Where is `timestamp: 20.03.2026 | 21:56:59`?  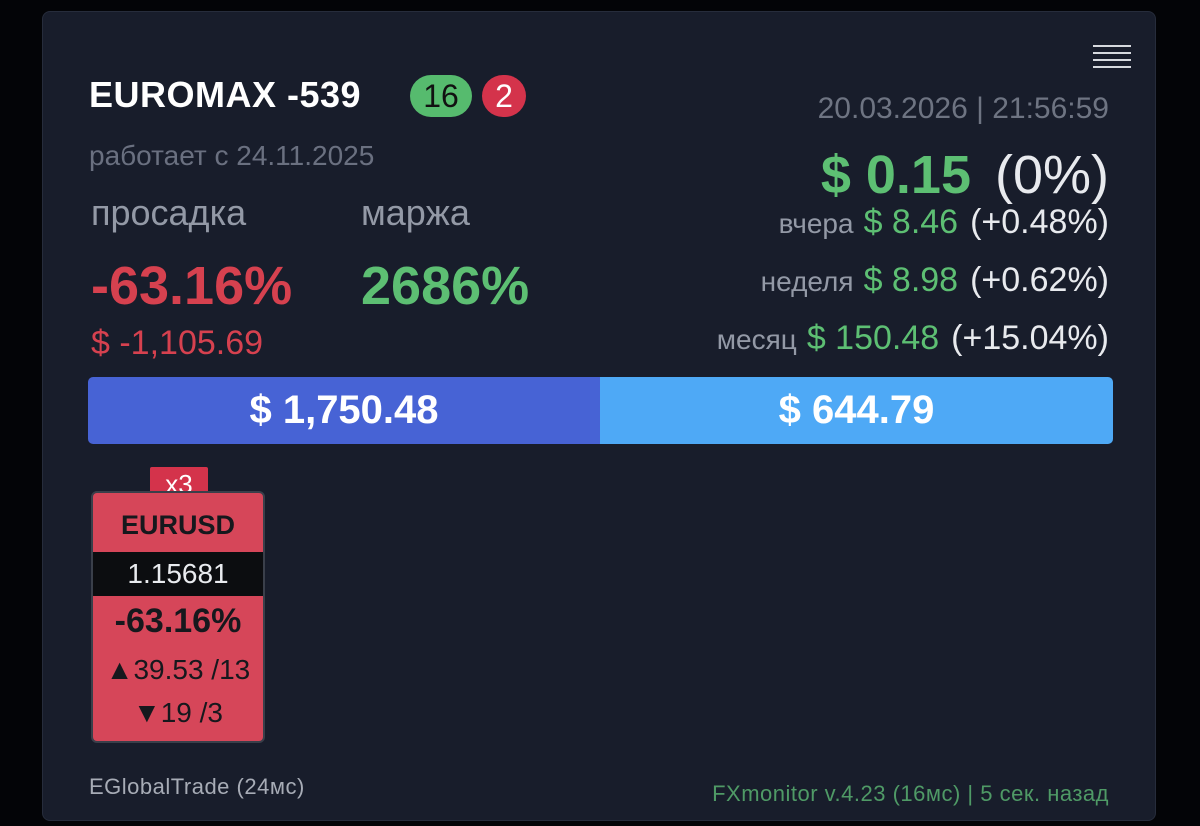 timestamp: 20.03.2026 | 21:56:59 is located at coordinates (963, 108).